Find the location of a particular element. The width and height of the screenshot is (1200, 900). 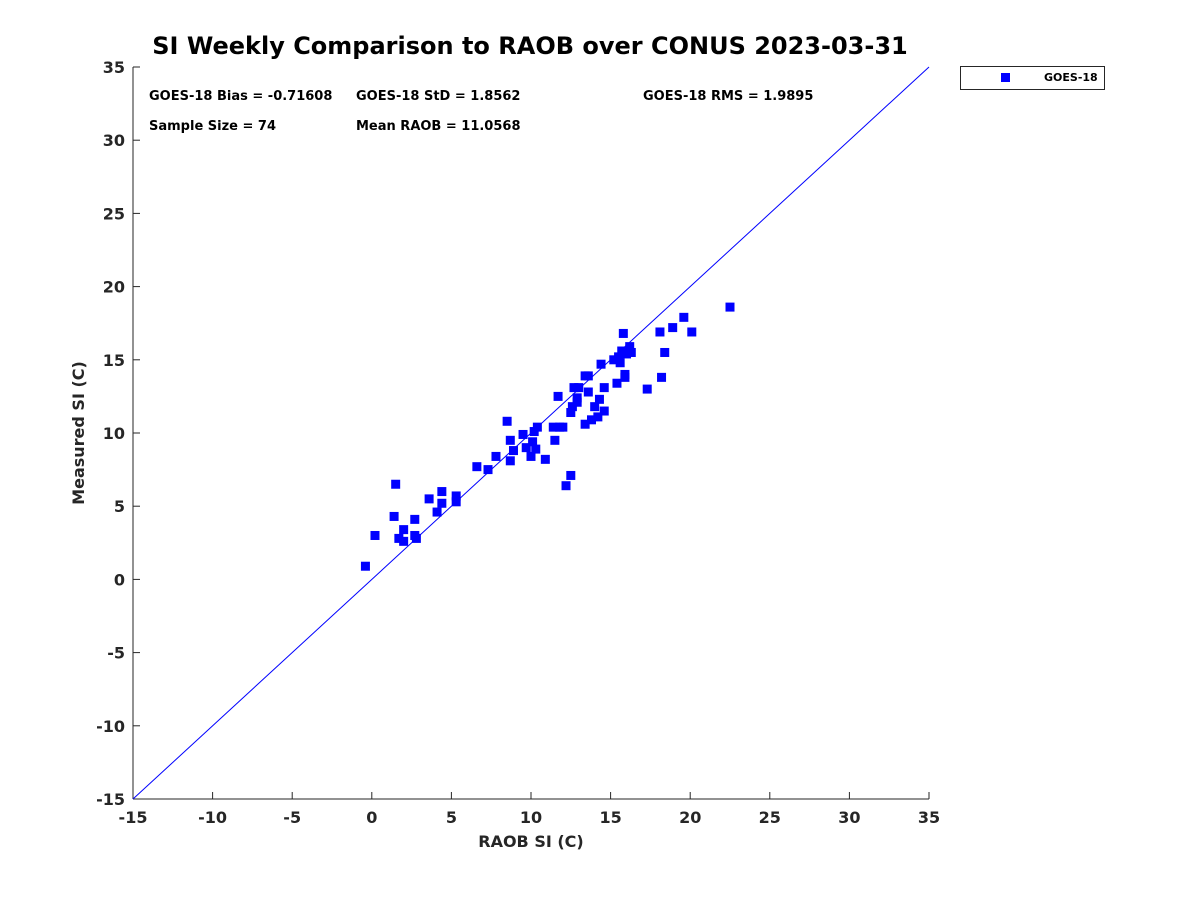

x-tick-label: -5 is located at coordinates (292, 817).